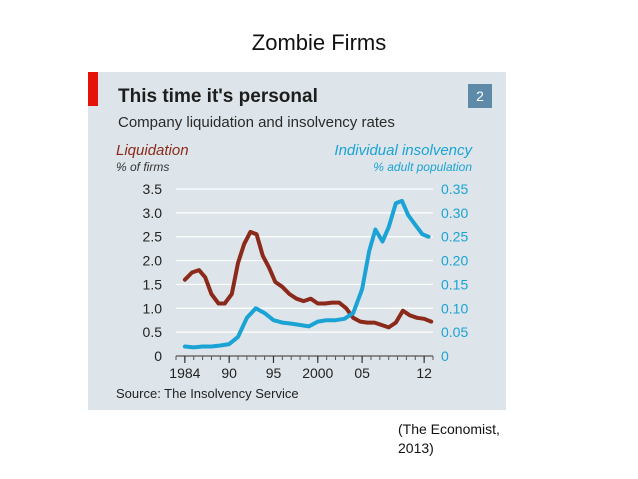  What do you see at coordinates (454, 284) in the screenshot?
I see `right-tick-label: 0.15` at bounding box center [454, 284].